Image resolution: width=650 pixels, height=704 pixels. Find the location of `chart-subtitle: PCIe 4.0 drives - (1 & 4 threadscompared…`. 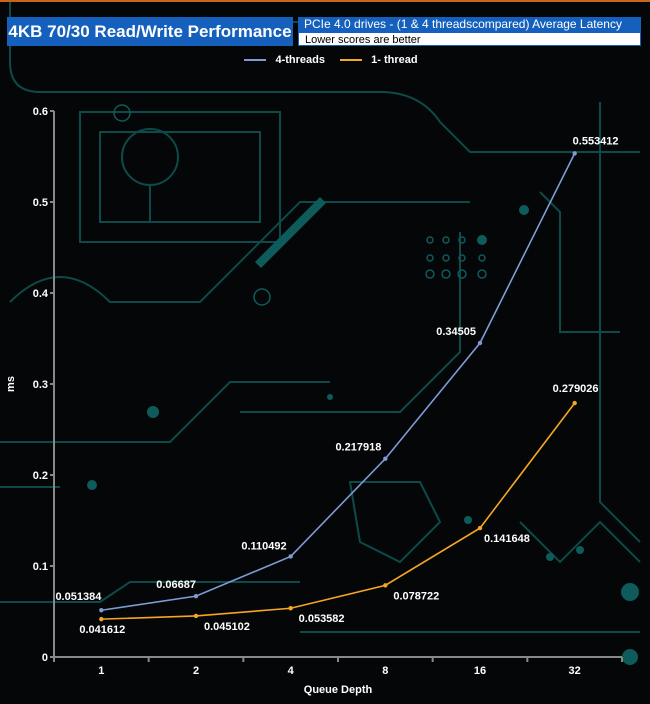

chart-subtitle: PCIe 4.0 drives - (1 & 4 threadscompared… is located at coordinates (469, 24).